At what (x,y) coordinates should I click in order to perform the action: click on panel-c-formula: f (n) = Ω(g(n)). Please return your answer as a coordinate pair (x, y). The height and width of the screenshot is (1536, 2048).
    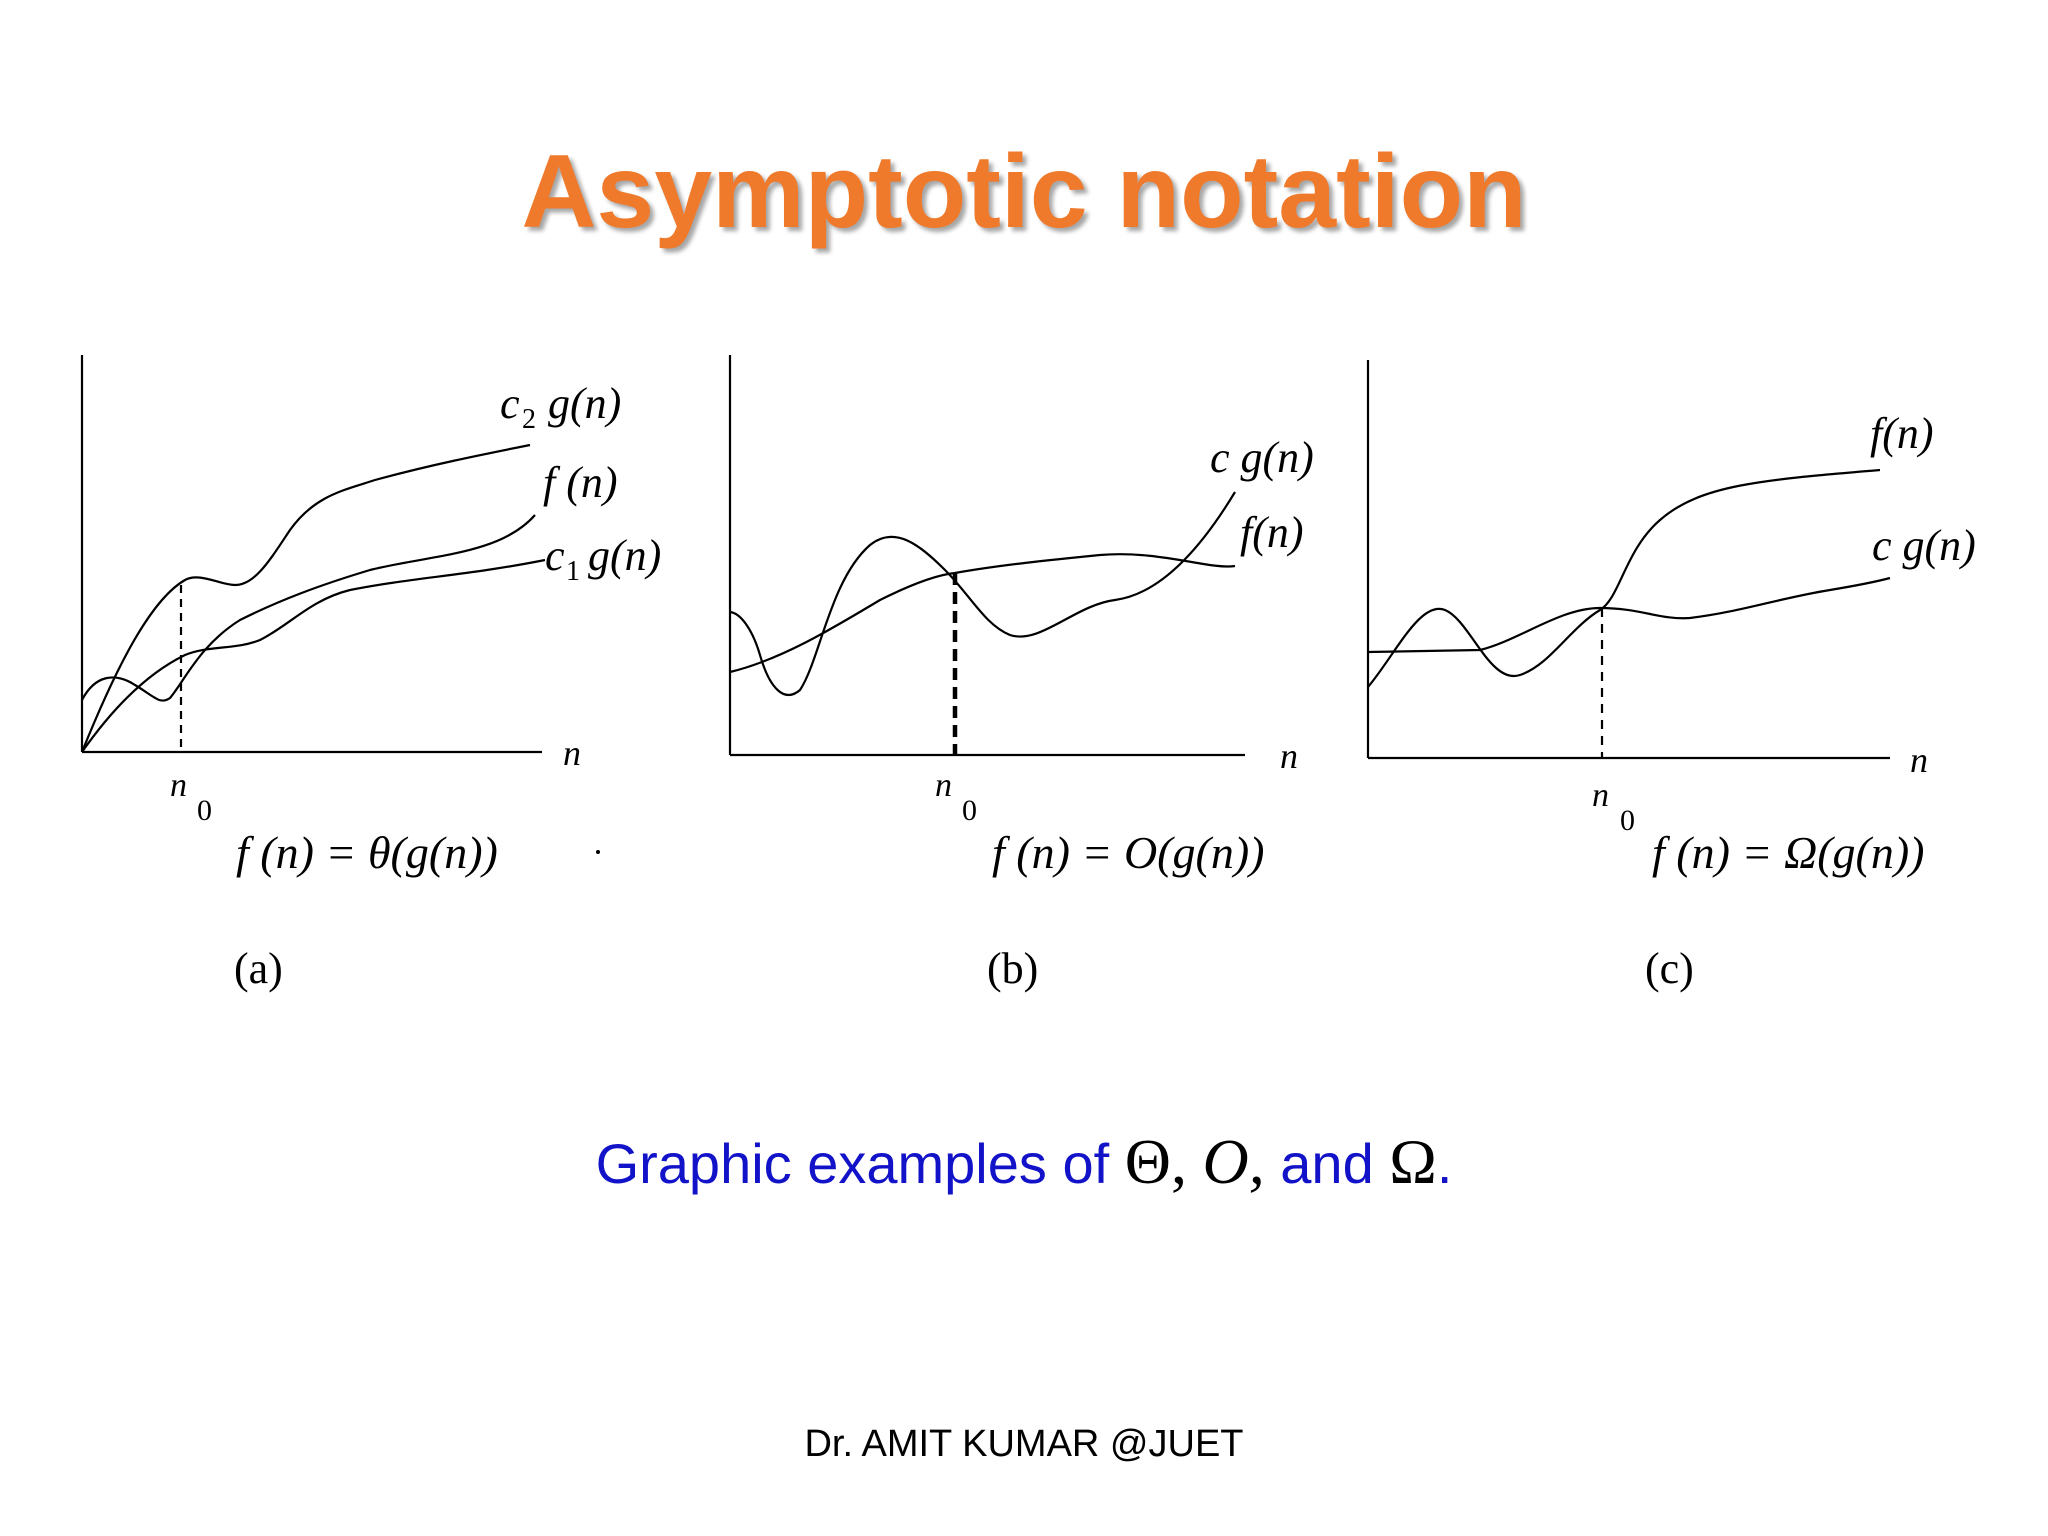
    Looking at the image, I should click on (1788, 852).